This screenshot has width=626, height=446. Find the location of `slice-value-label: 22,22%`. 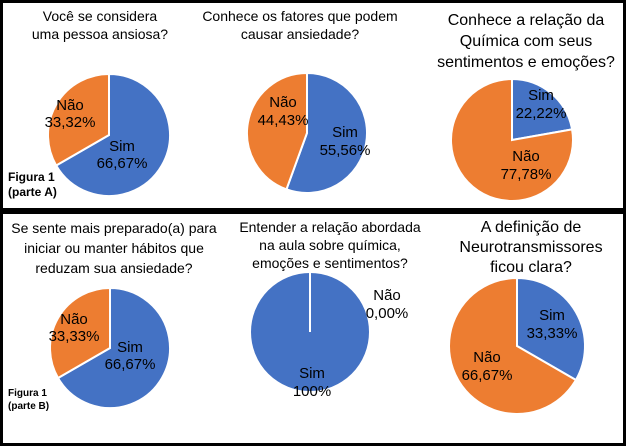

slice-value-label: 22,22% is located at coordinates (541, 113).